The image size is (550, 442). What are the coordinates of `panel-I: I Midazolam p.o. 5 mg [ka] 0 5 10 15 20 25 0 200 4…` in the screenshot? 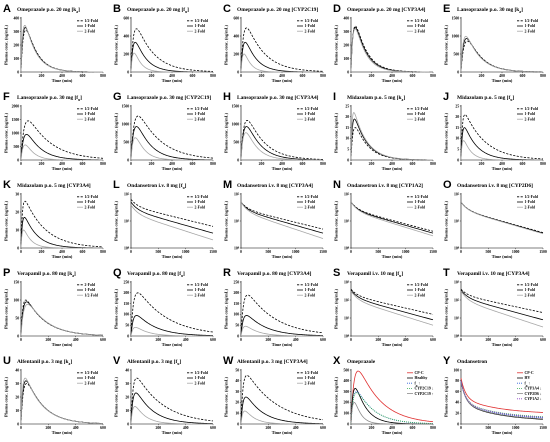 It's located at (384, 131).